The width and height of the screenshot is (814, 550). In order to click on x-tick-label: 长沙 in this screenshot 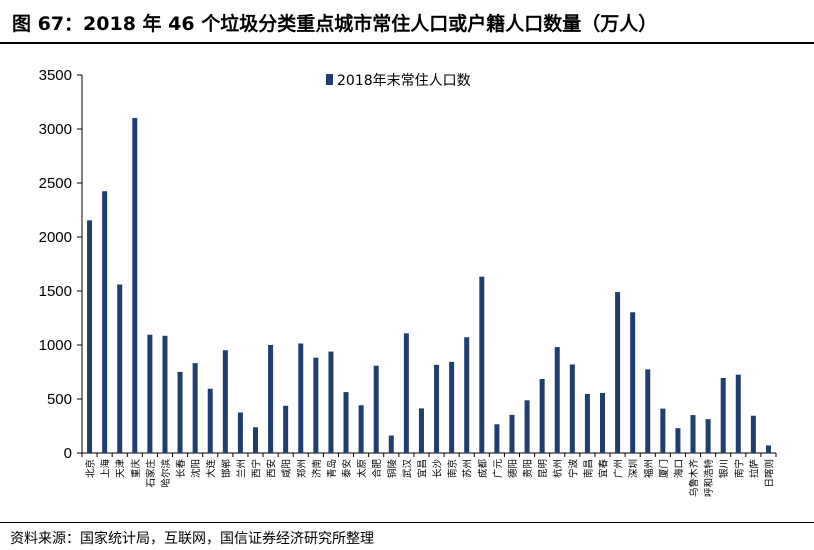, I will do `click(438, 469)`.